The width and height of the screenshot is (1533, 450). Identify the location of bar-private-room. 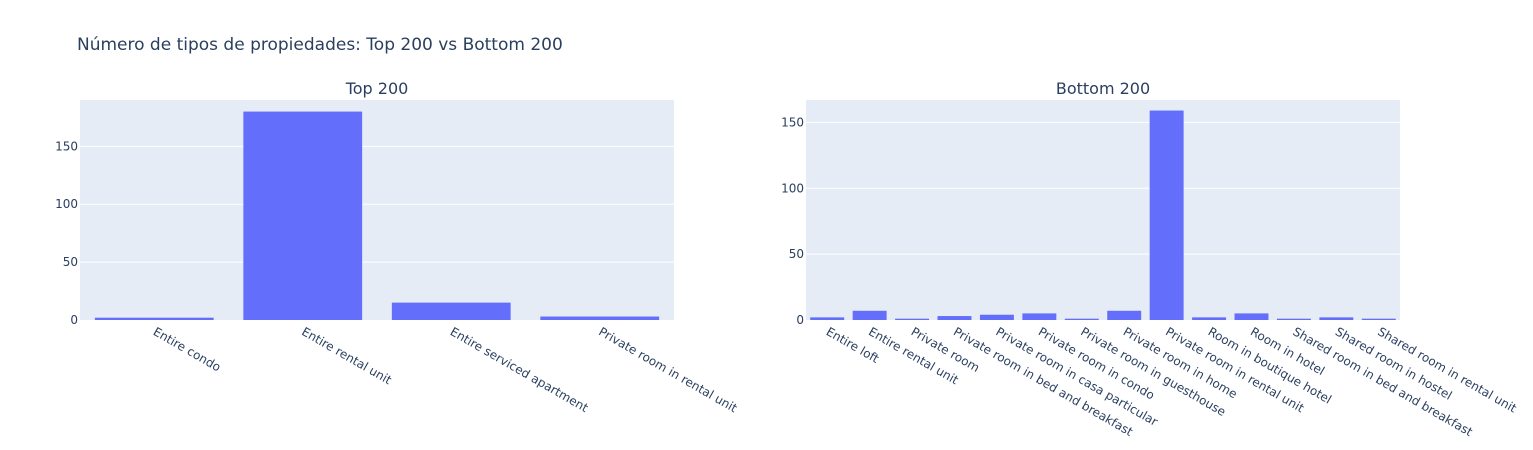
(912, 319).